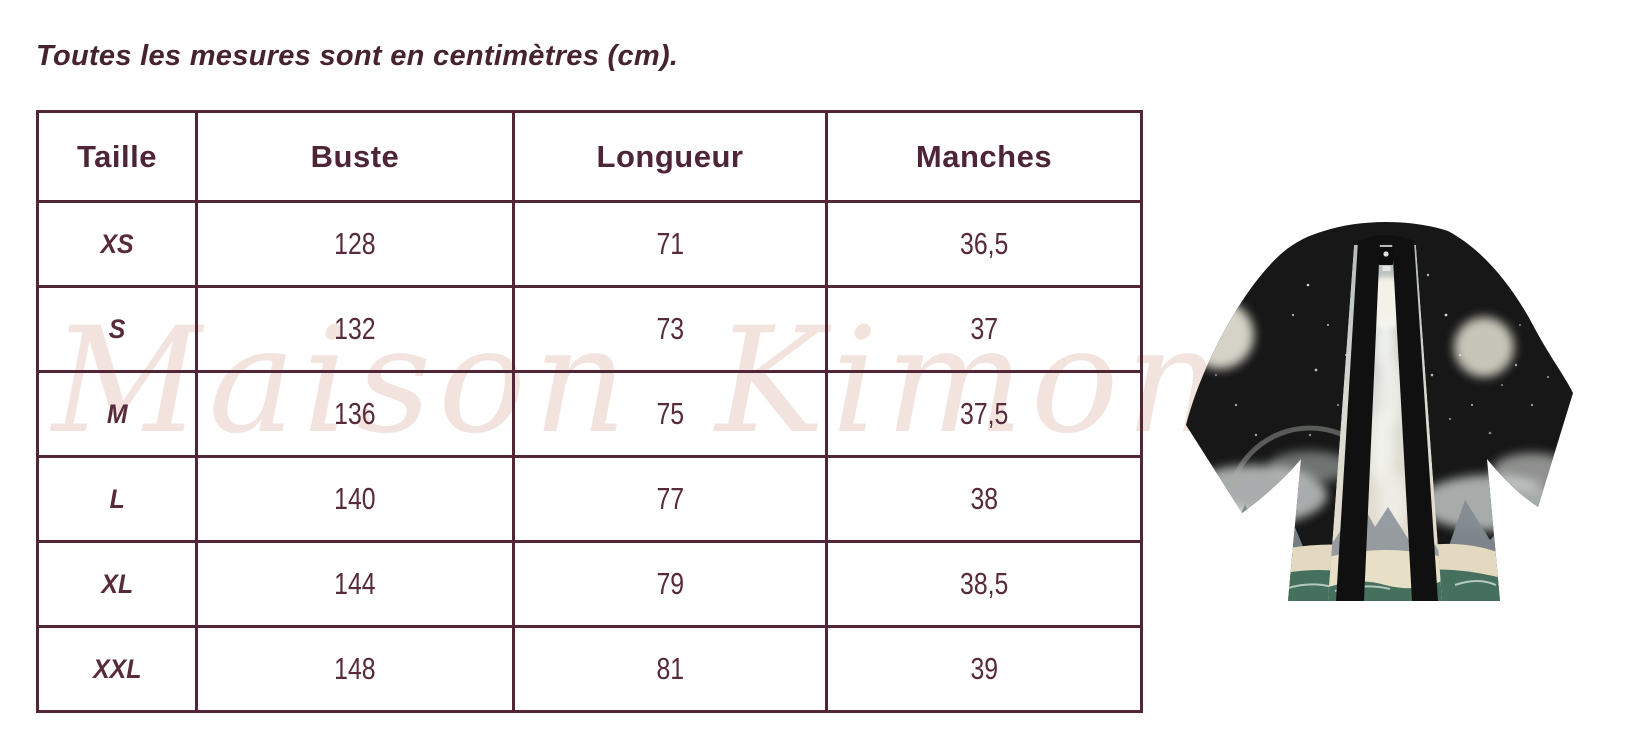  What do you see at coordinates (1387, 418) in the screenshot?
I see `kimono-collar` at bounding box center [1387, 418].